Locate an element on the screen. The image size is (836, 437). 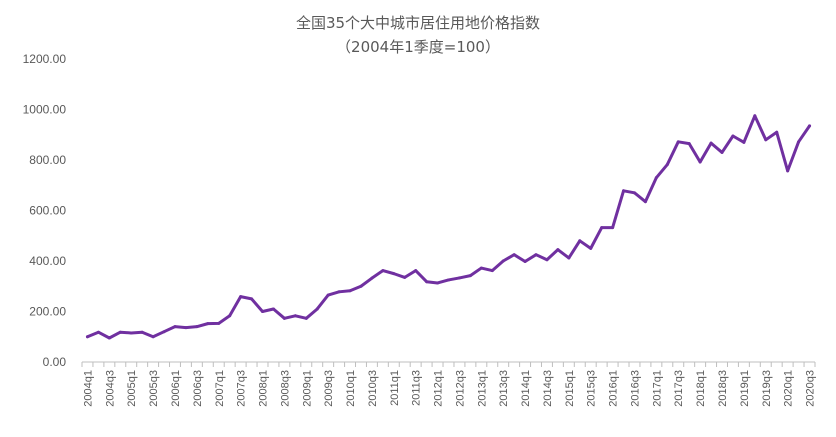
x-tick-label: 2013q3 is located at coordinates (504, 388).